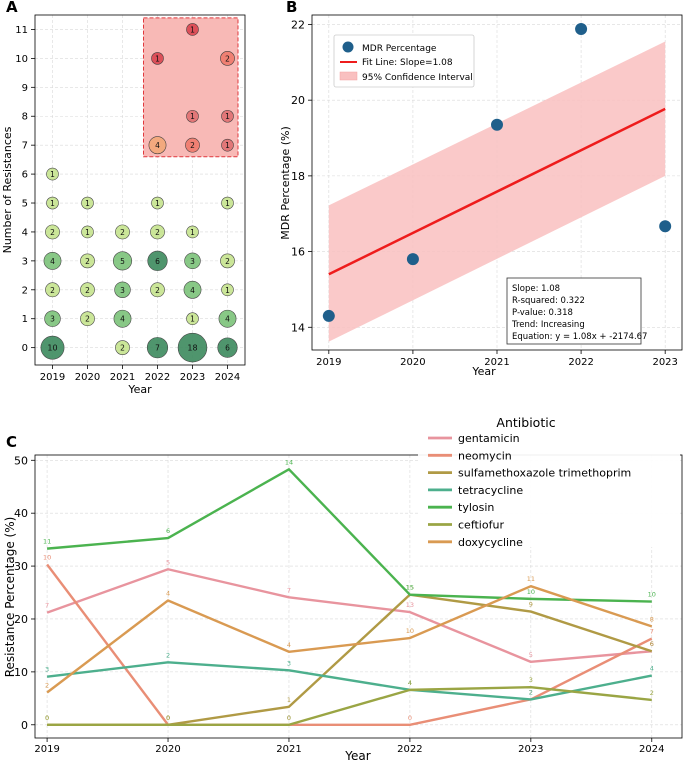 The height and width of the screenshot is (763, 685). Describe the element at coordinates (409, 749) in the screenshot. I see `panel-c-xtick-label: 2022` at that location.